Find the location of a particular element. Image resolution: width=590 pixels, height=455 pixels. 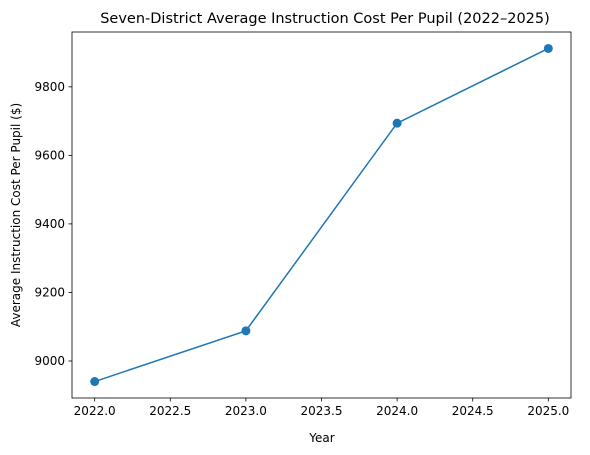

x-tick-label: 2022.0 is located at coordinates (95, 411).